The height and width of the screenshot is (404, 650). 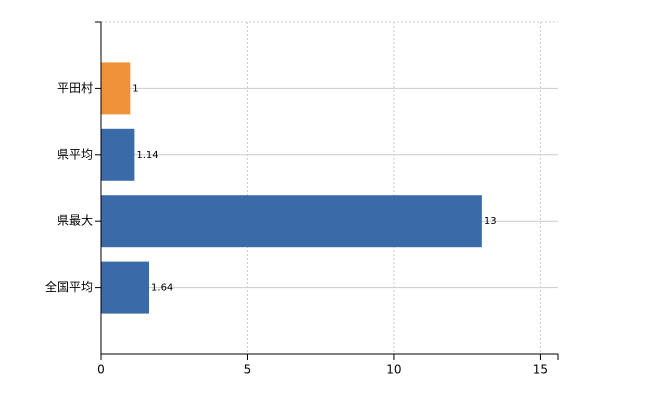 What do you see at coordinates (75, 88) in the screenshot?
I see `y-tick-label: 平田村` at bounding box center [75, 88].